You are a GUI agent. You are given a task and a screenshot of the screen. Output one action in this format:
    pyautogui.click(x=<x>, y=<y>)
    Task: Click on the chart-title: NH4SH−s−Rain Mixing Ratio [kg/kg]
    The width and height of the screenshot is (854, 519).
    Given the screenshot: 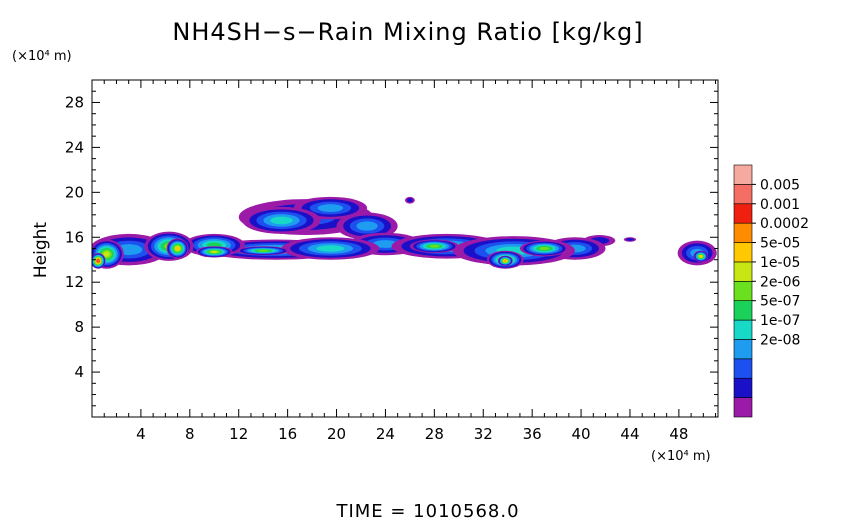 What is the action you would take?
    pyautogui.click(x=407, y=32)
    